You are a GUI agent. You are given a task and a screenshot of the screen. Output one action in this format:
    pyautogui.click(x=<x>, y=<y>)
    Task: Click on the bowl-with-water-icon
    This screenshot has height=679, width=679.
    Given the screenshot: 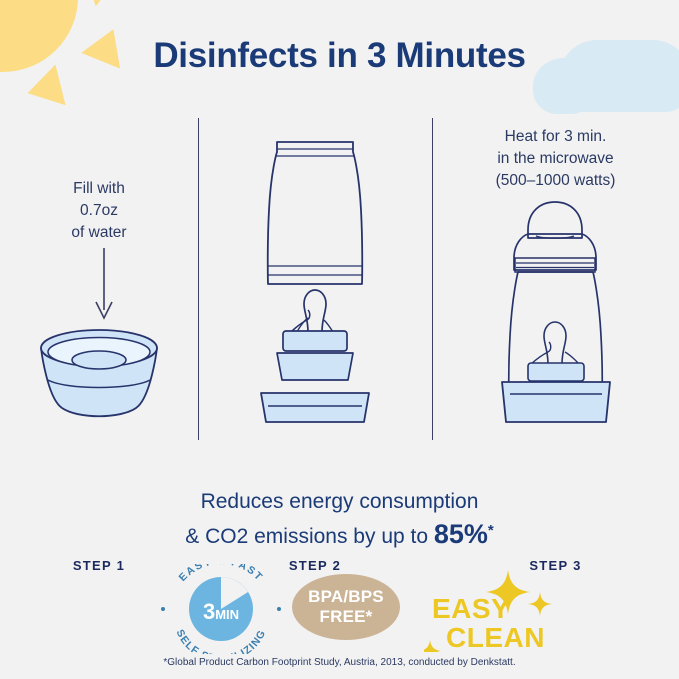 What is the action you would take?
    pyautogui.click(x=99, y=333)
    